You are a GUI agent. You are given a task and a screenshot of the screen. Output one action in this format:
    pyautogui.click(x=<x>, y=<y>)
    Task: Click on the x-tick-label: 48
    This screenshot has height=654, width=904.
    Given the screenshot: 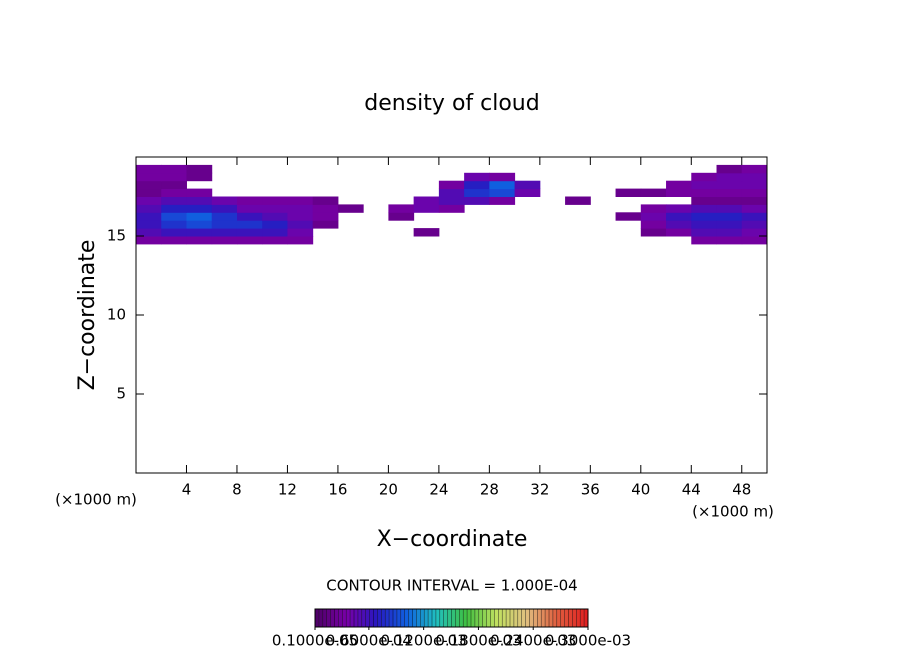 What is the action you would take?
    pyautogui.click(x=741, y=490)
    